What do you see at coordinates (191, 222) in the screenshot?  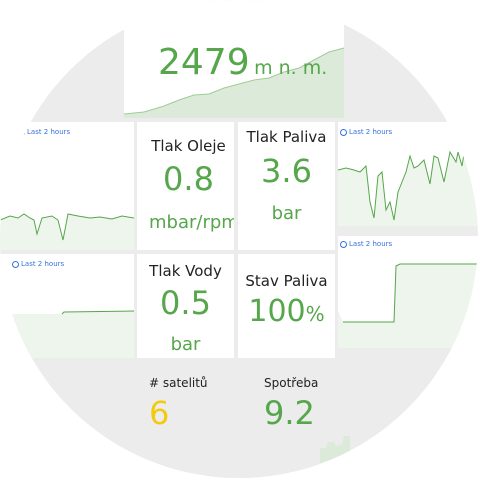 I see `oil-pressure-unit: mbar/rpm` at bounding box center [191, 222].